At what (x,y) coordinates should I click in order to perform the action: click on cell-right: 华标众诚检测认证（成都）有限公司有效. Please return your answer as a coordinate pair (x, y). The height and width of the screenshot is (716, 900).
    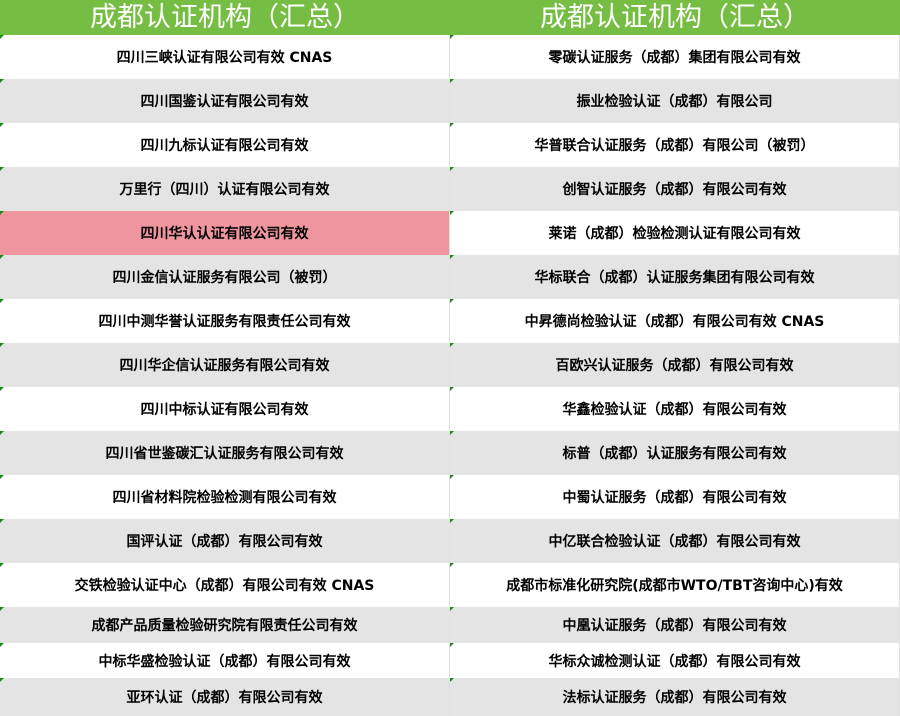
    Looking at the image, I should click on (675, 660).